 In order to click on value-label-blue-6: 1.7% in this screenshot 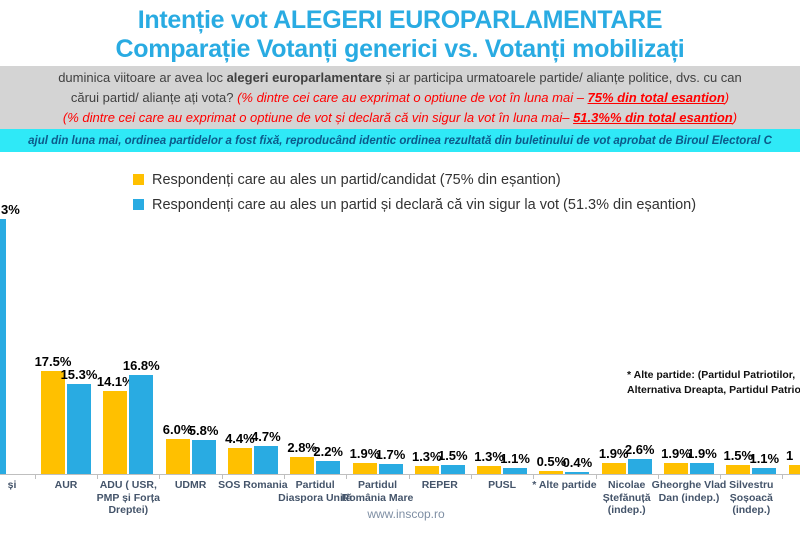, I will do `click(390, 454)`.